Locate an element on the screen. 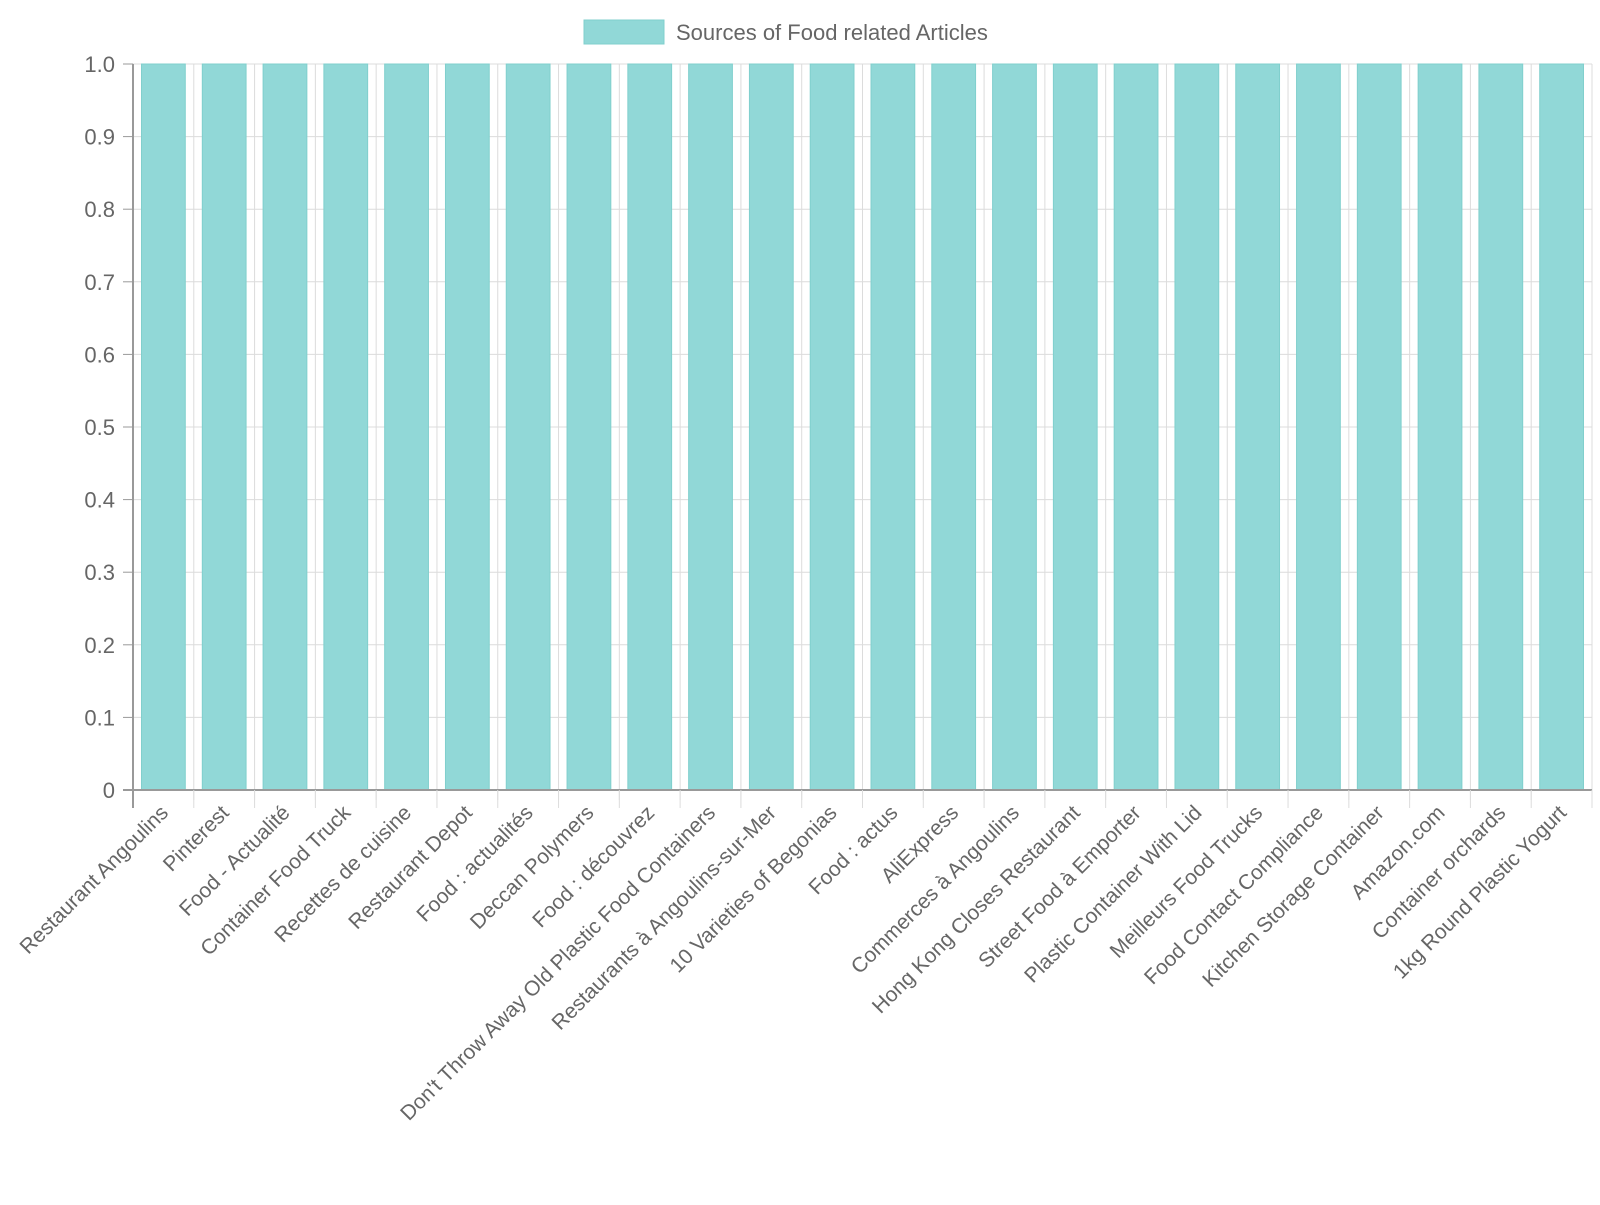 This screenshot has height=1205, width=1600. y-tick-label: 0.1 is located at coordinates (99, 717).